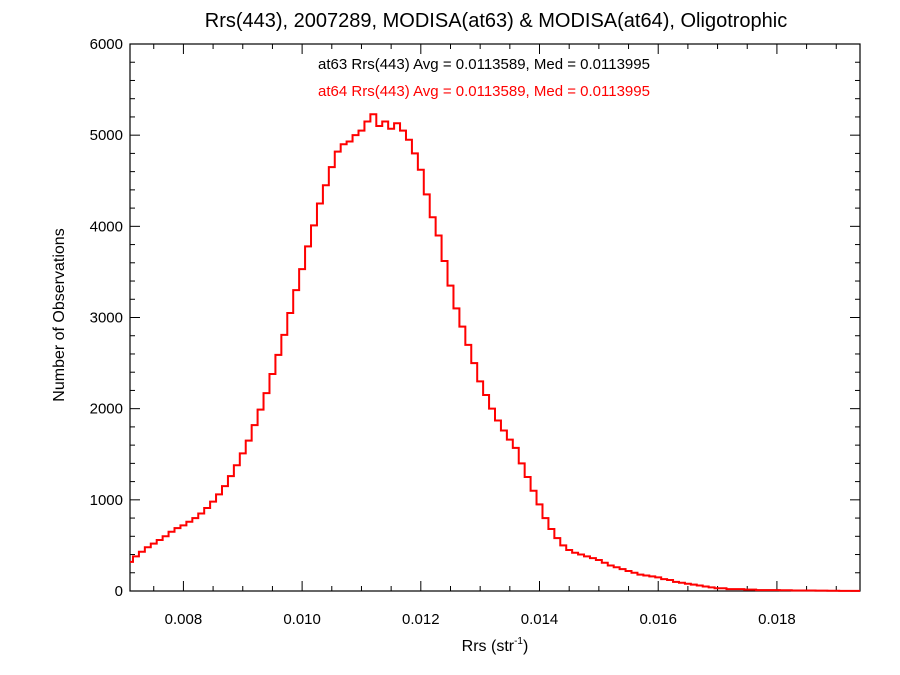 Image resolution: width=900 pixels, height=675 pixels. I want to click on y-tick-label: 1000, so click(106, 500).